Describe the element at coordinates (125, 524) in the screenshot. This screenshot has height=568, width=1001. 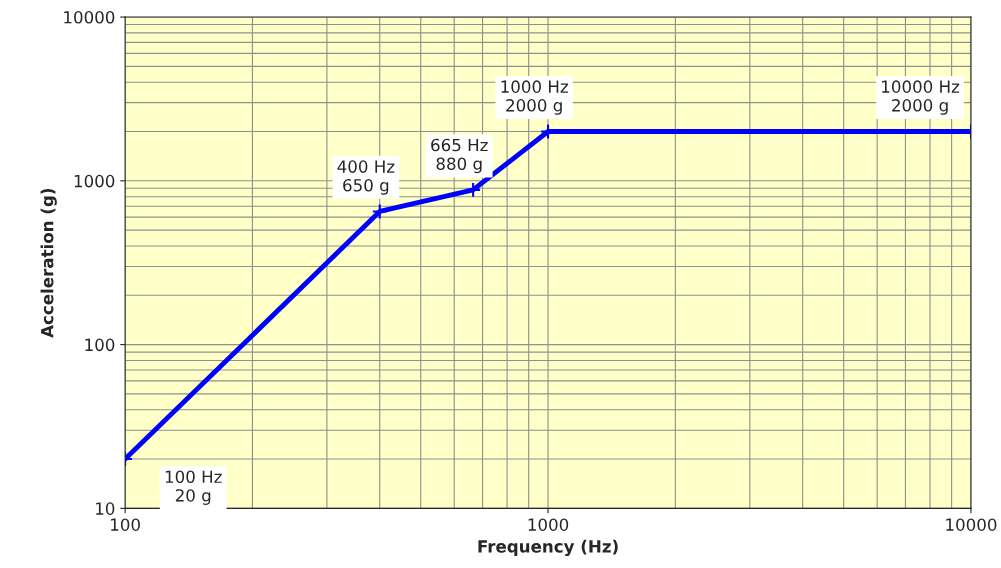
I see `x-tick-label: 100` at that location.